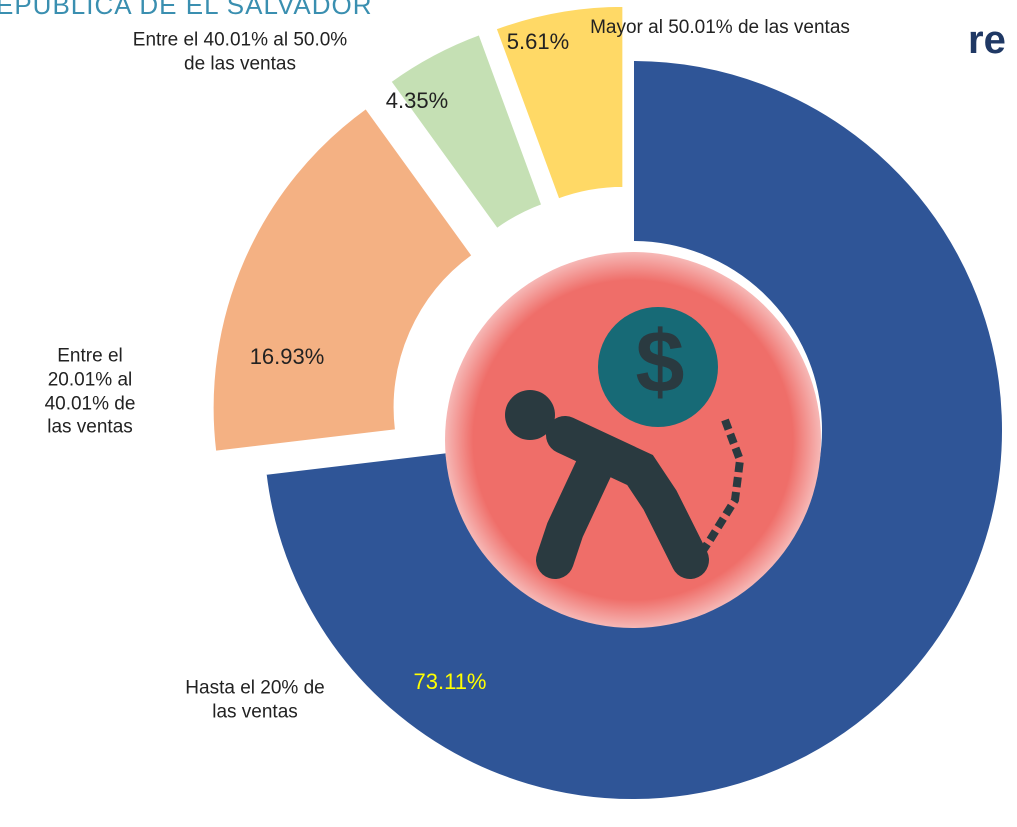 The width and height of the screenshot is (1017, 827). Describe the element at coordinates (186, 10) in the screenshot. I see `logo-text: EPÚBLICA DE EL SALVADOR` at that location.